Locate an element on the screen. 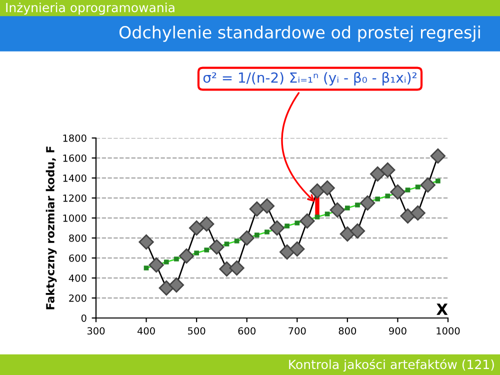 This screenshot has width=500, height=375. y-tick-label: 1200 is located at coordinates (74, 198).